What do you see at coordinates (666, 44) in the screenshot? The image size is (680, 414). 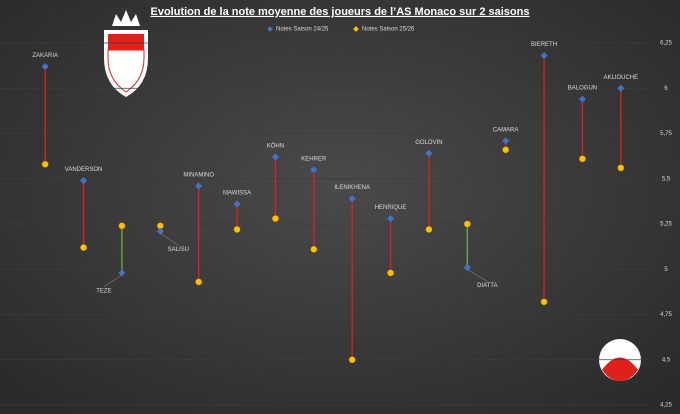 I see `y-tick-label: 6,25` at bounding box center [666, 44].